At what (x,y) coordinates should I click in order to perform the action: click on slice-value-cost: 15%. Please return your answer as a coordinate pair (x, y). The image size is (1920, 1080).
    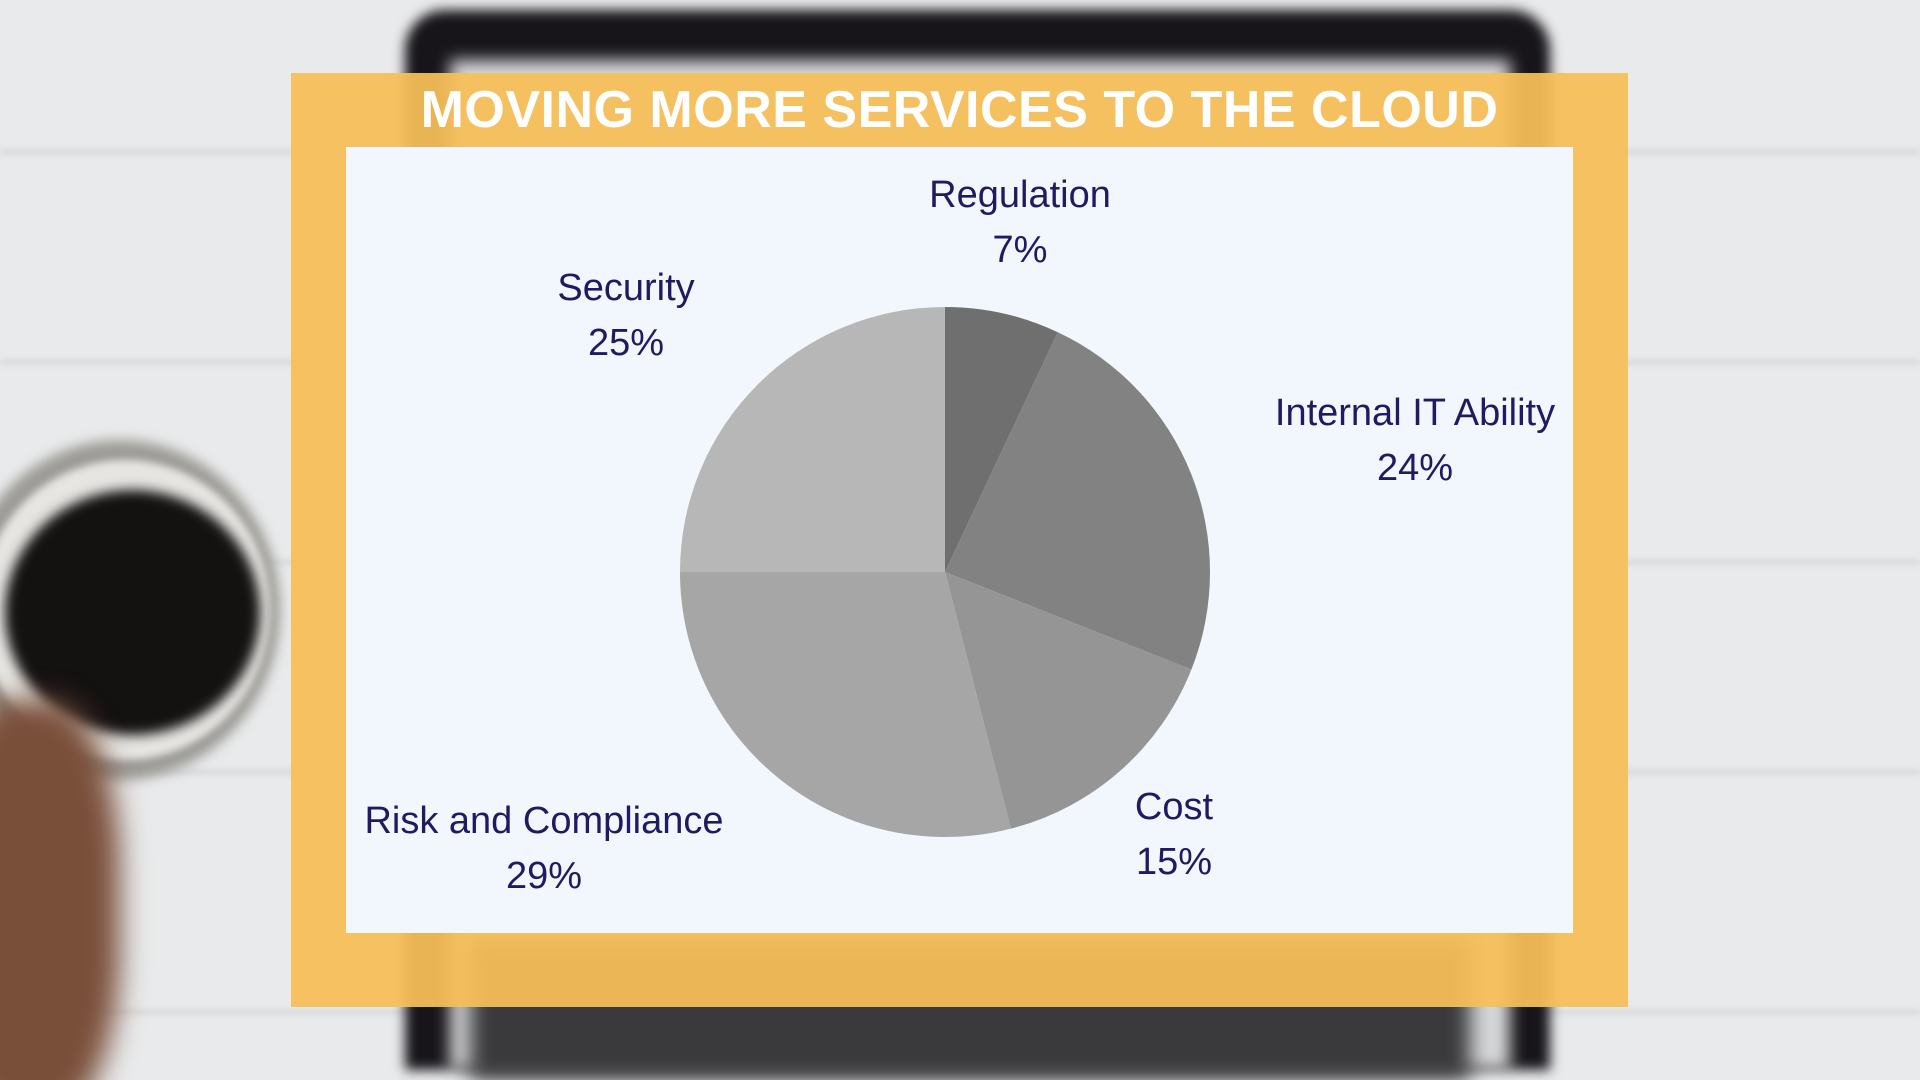
    Looking at the image, I should click on (1174, 862).